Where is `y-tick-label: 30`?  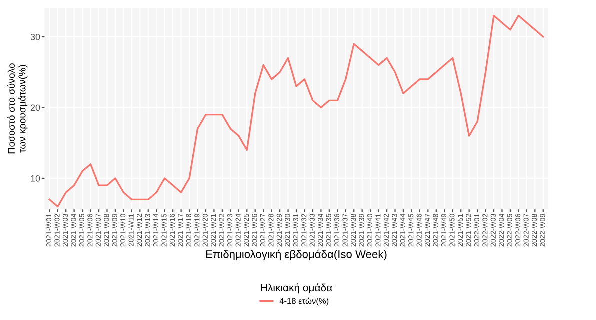
y-tick-label: 30 is located at coordinates (35, 37).